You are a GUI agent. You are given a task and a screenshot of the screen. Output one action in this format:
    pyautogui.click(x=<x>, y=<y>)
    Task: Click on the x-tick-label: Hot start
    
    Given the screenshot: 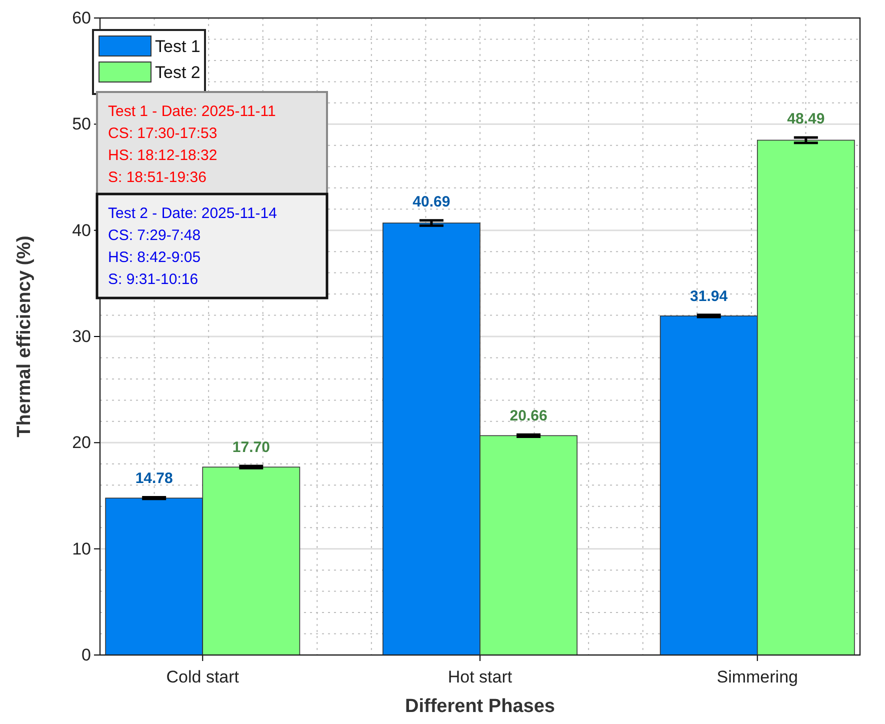 What is the action you would take?
    pyautogui.click(x=480, y=677)
    